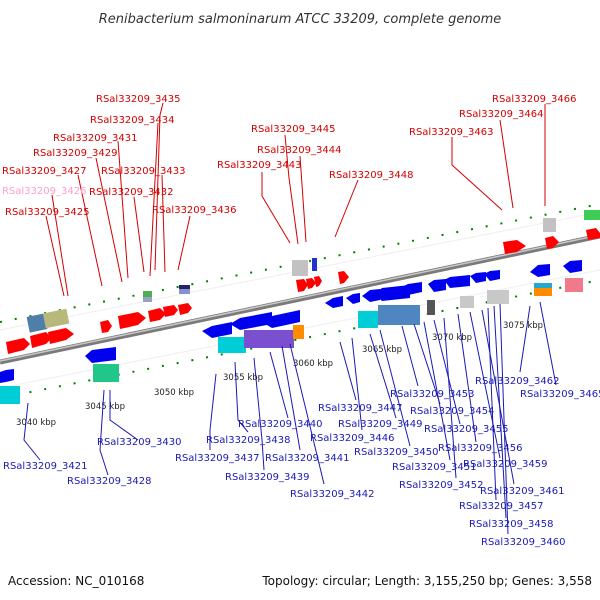  I want to click on gene-label-3447: RSal33209_3447, so click(360, 408).